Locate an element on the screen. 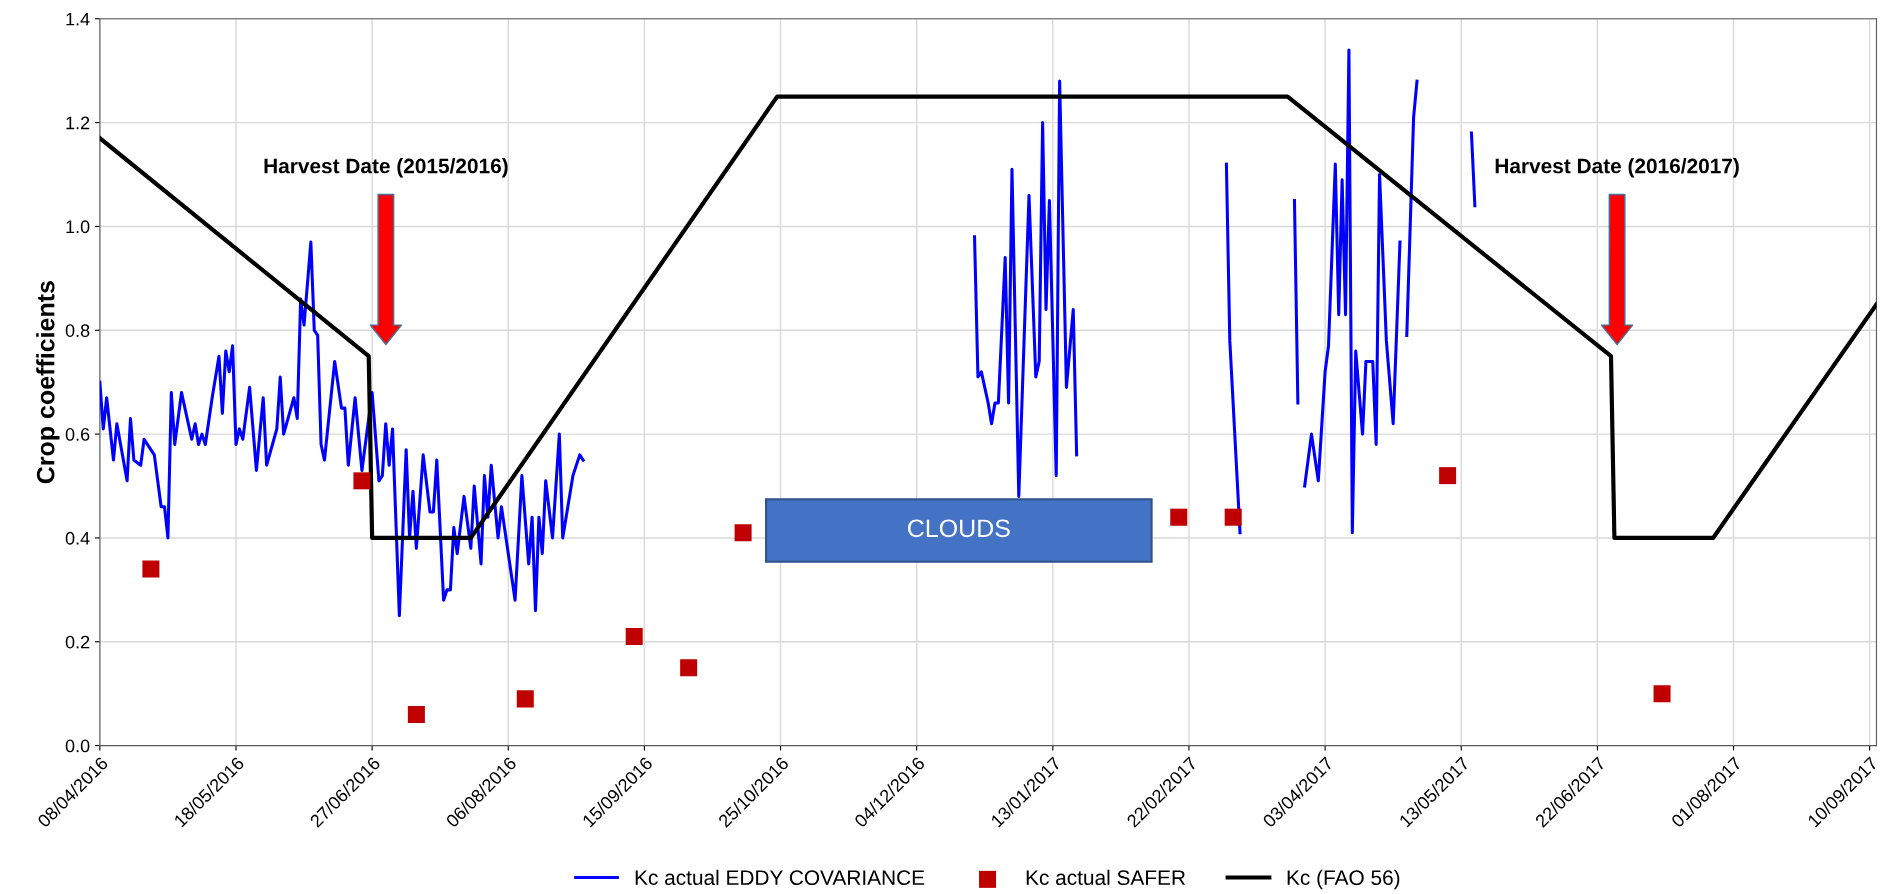  annotation: CLOUDS is located at coordinates (959, 528).